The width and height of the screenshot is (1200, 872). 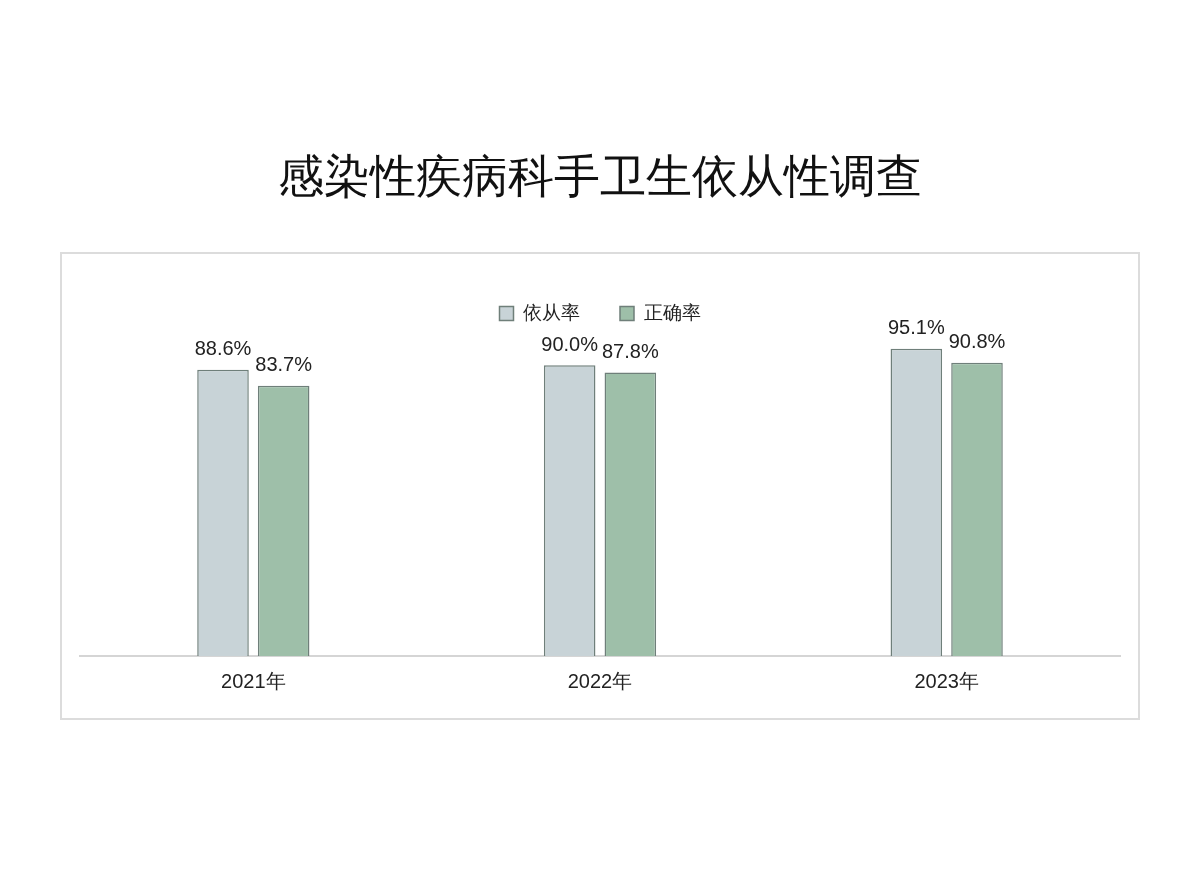 What do you see at coordinates (600, 176) in the screenshot?
I see `chart-title: 感染性疾病科手卫生依从性调查` at bounding box center [600, 176].